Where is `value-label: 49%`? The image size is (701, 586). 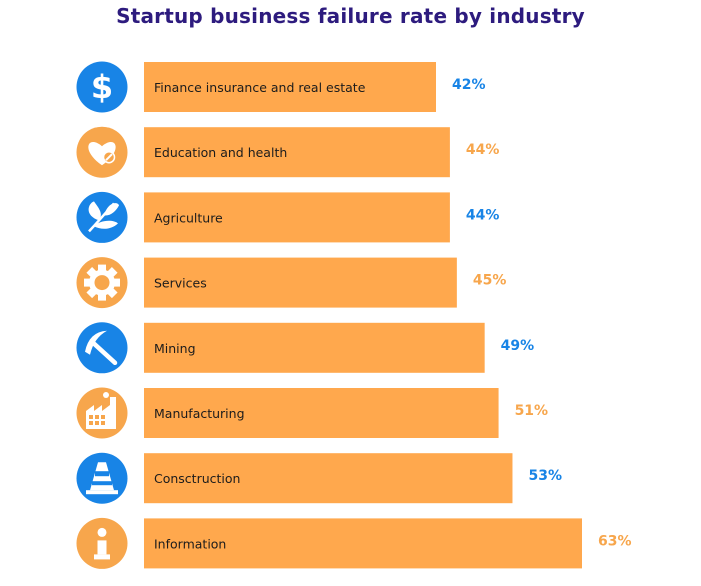
value-label: 49% is located at coordinates (518, 346).